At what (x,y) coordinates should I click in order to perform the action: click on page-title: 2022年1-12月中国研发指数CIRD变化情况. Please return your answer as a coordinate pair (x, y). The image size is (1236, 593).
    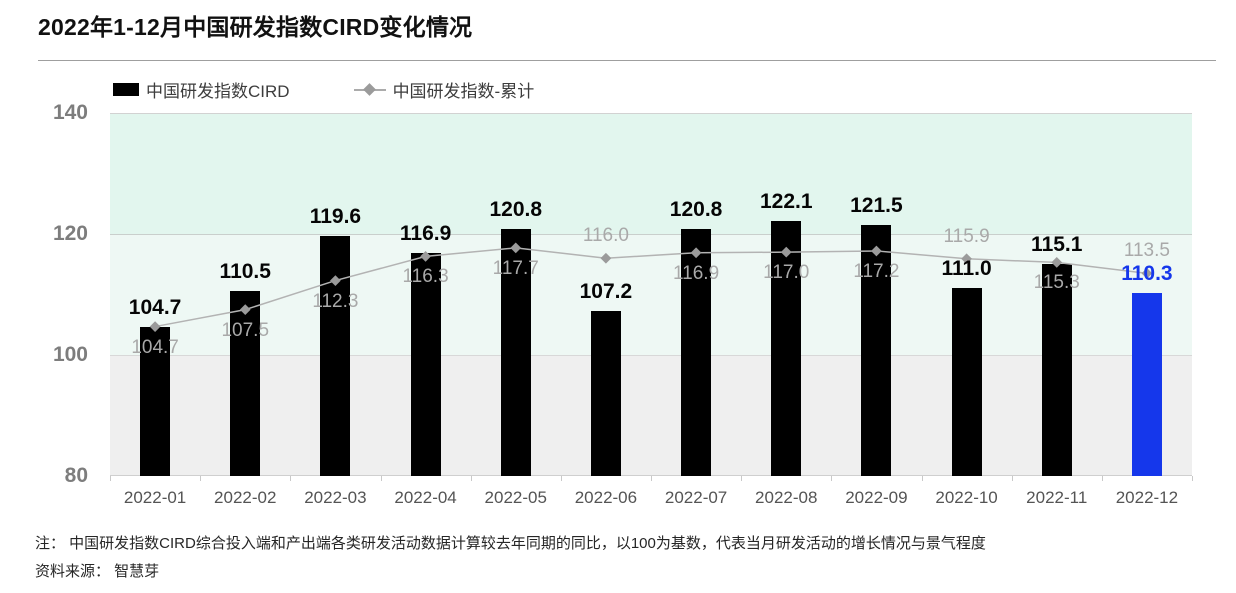
    Looking at the image, I should click on (255, 27).